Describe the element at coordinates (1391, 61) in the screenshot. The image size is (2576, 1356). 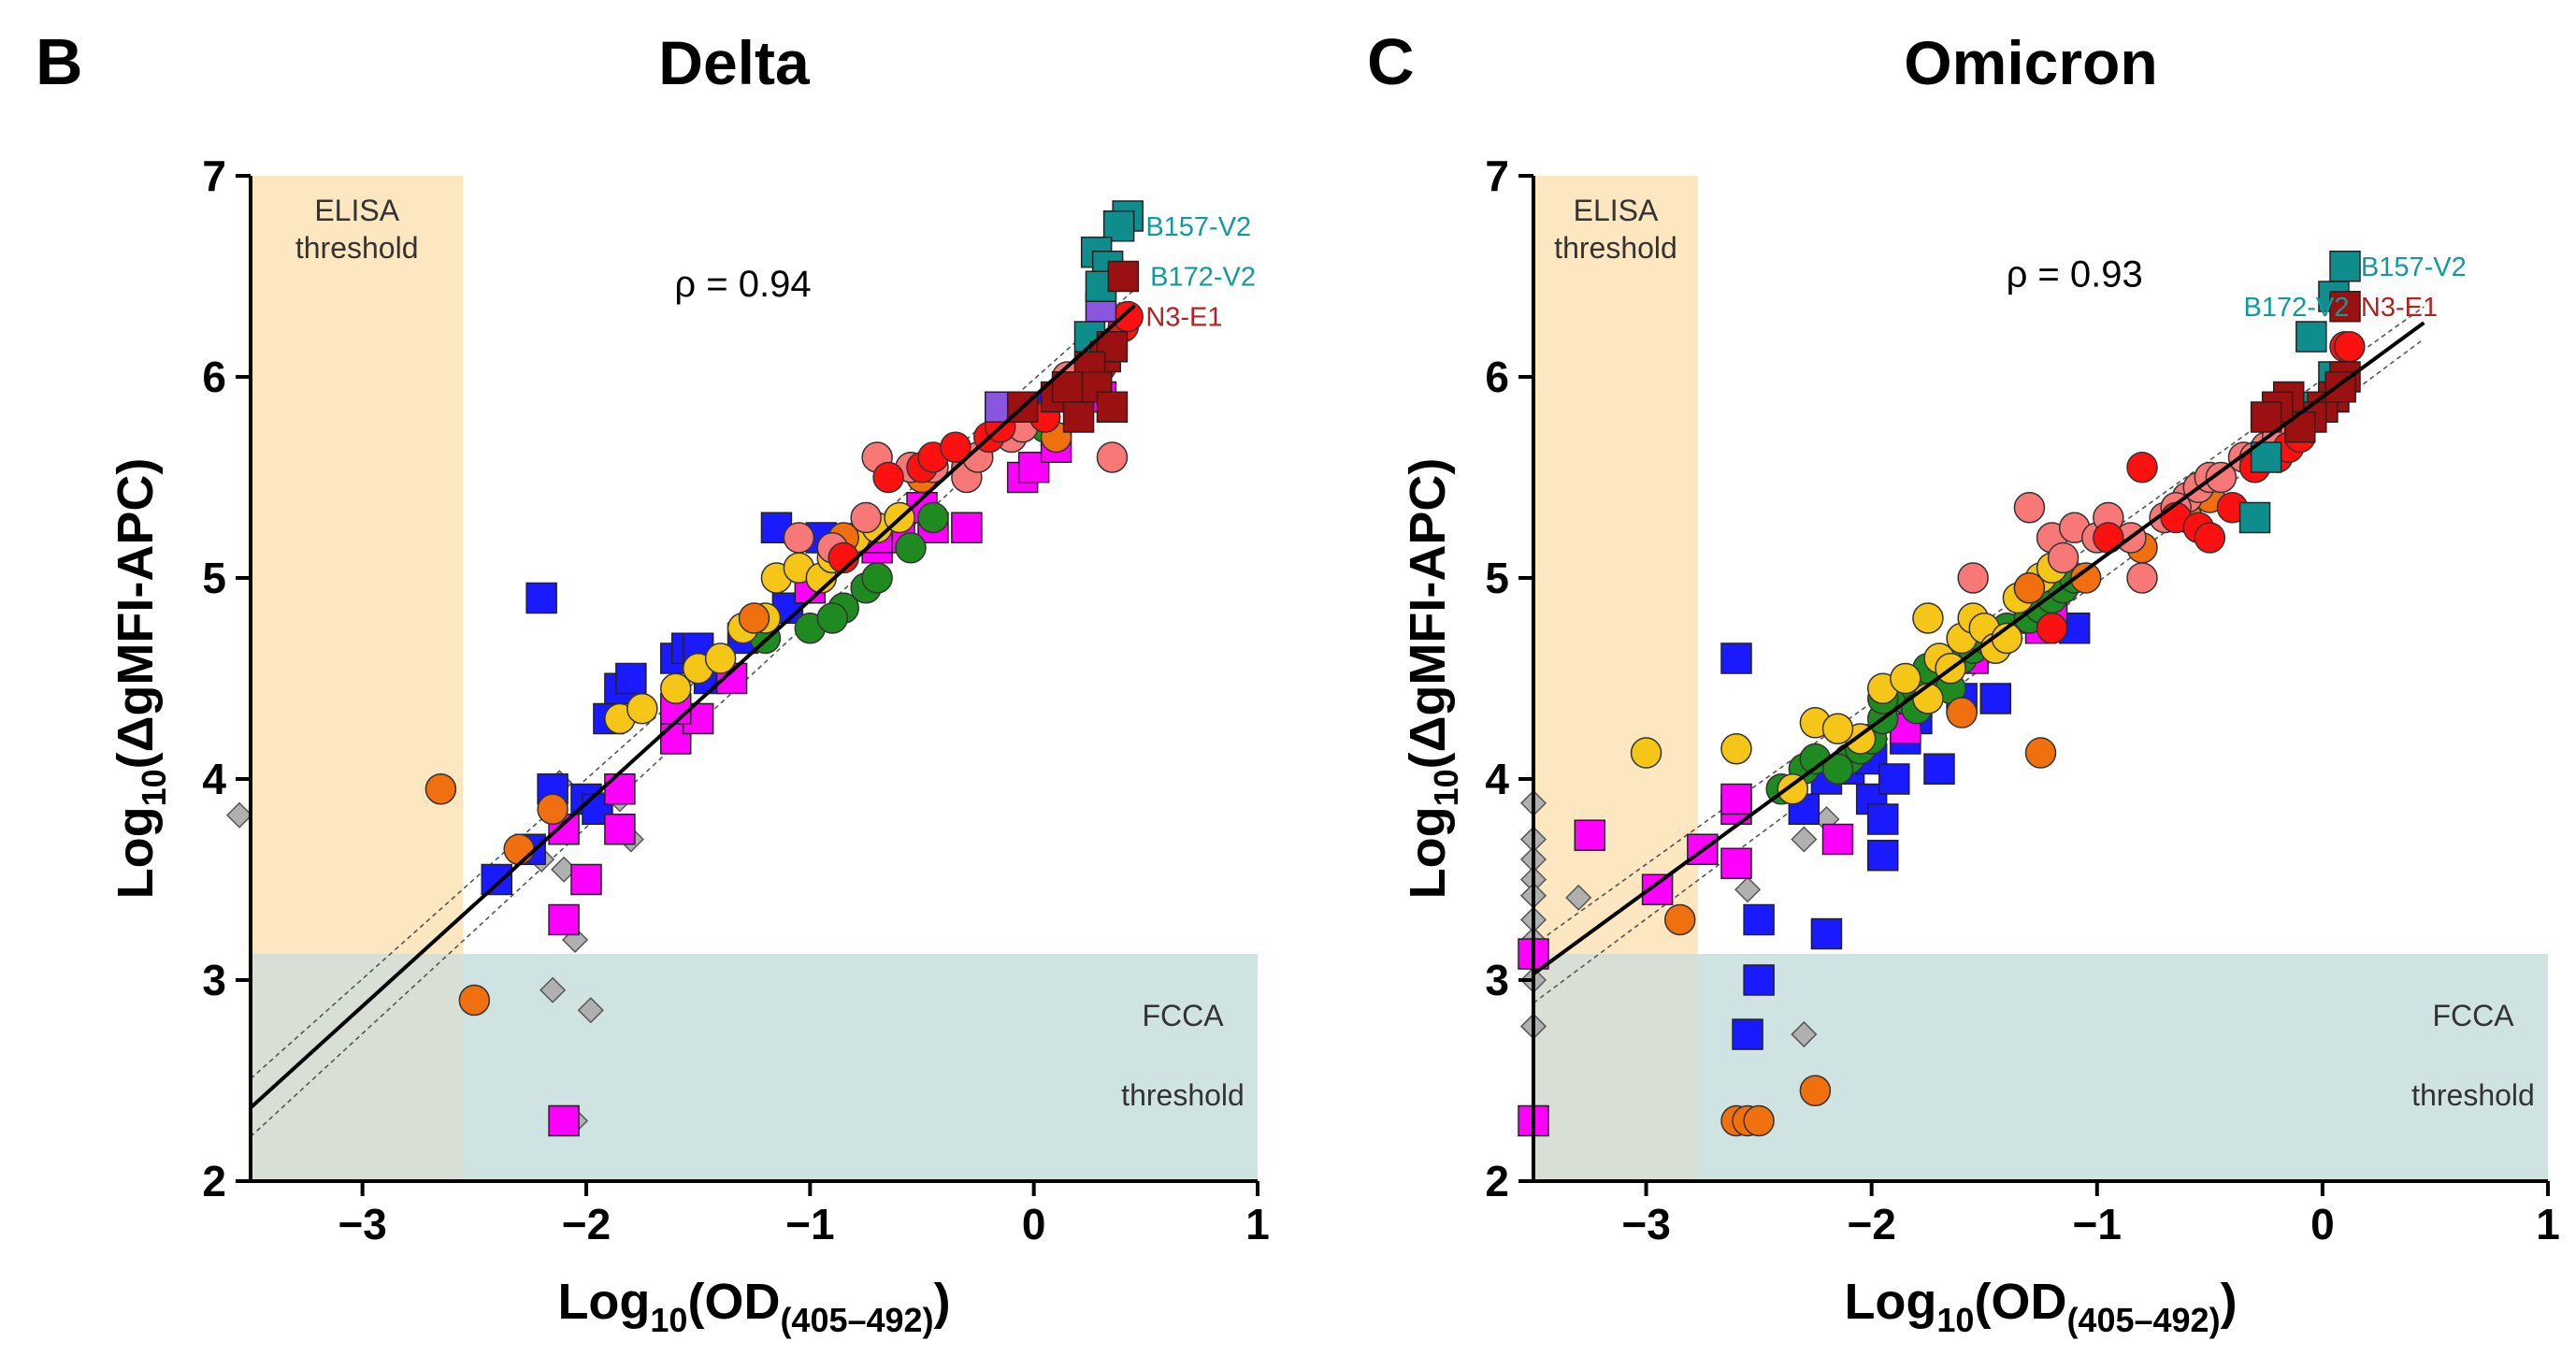
I see `panel-letter: C` at that location.